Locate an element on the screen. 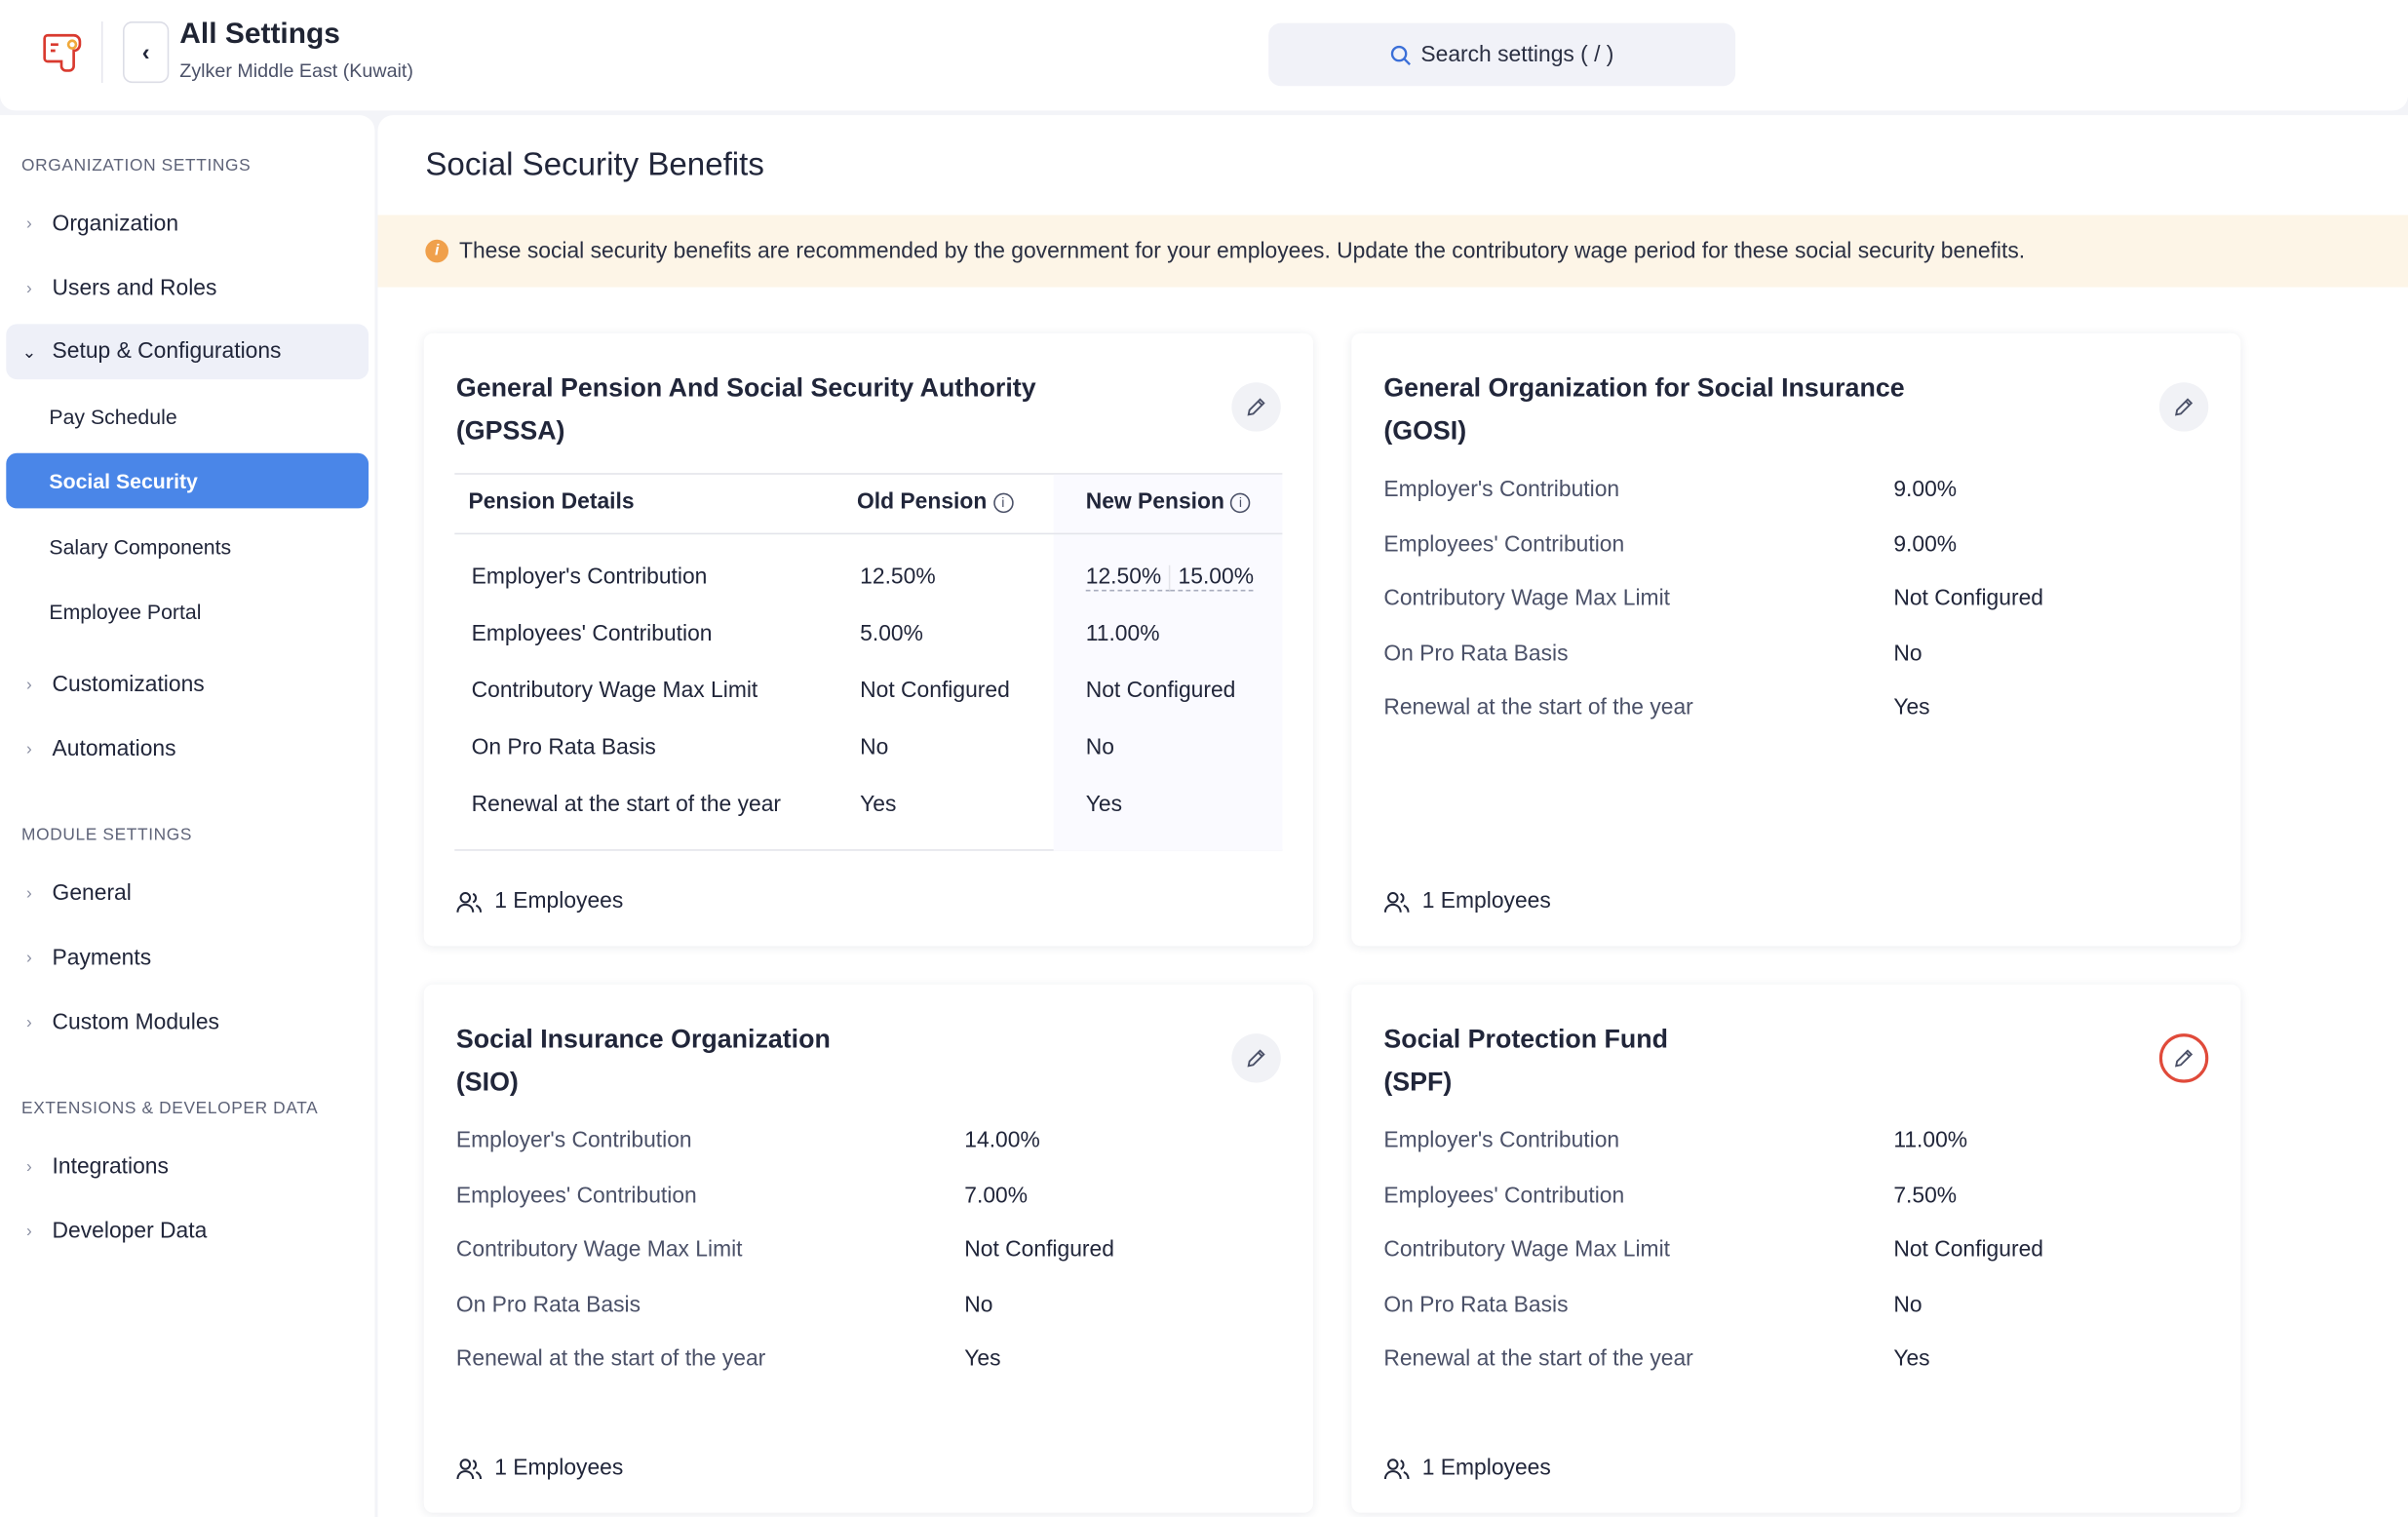 The image size is (2408, 1517). sidebar-item-custom-modules: › Custom Modules is located at coordinates (187, 1023).